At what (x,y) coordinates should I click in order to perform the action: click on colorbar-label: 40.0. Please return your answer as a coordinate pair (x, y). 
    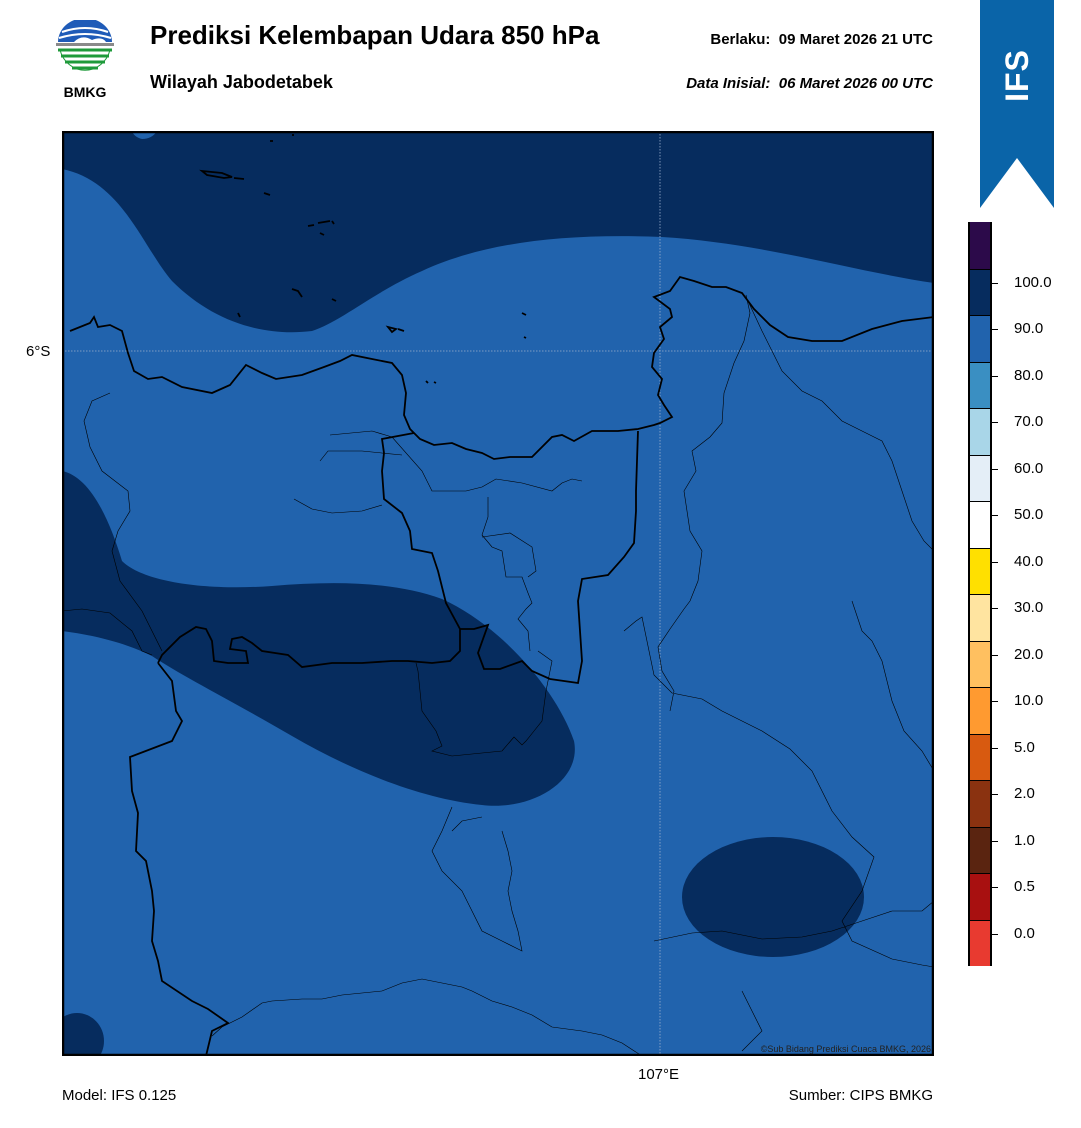
    Looking at the image, I should click on (1029, 561).